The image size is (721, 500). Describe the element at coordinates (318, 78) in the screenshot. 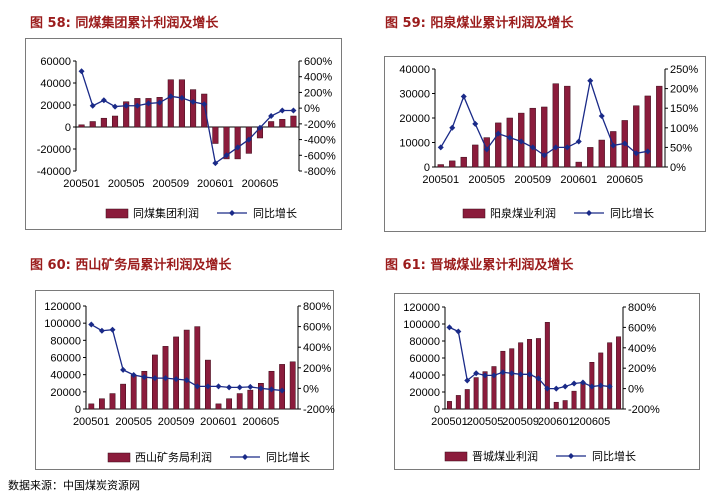

I see `right-tick-label: 400%` at that location.